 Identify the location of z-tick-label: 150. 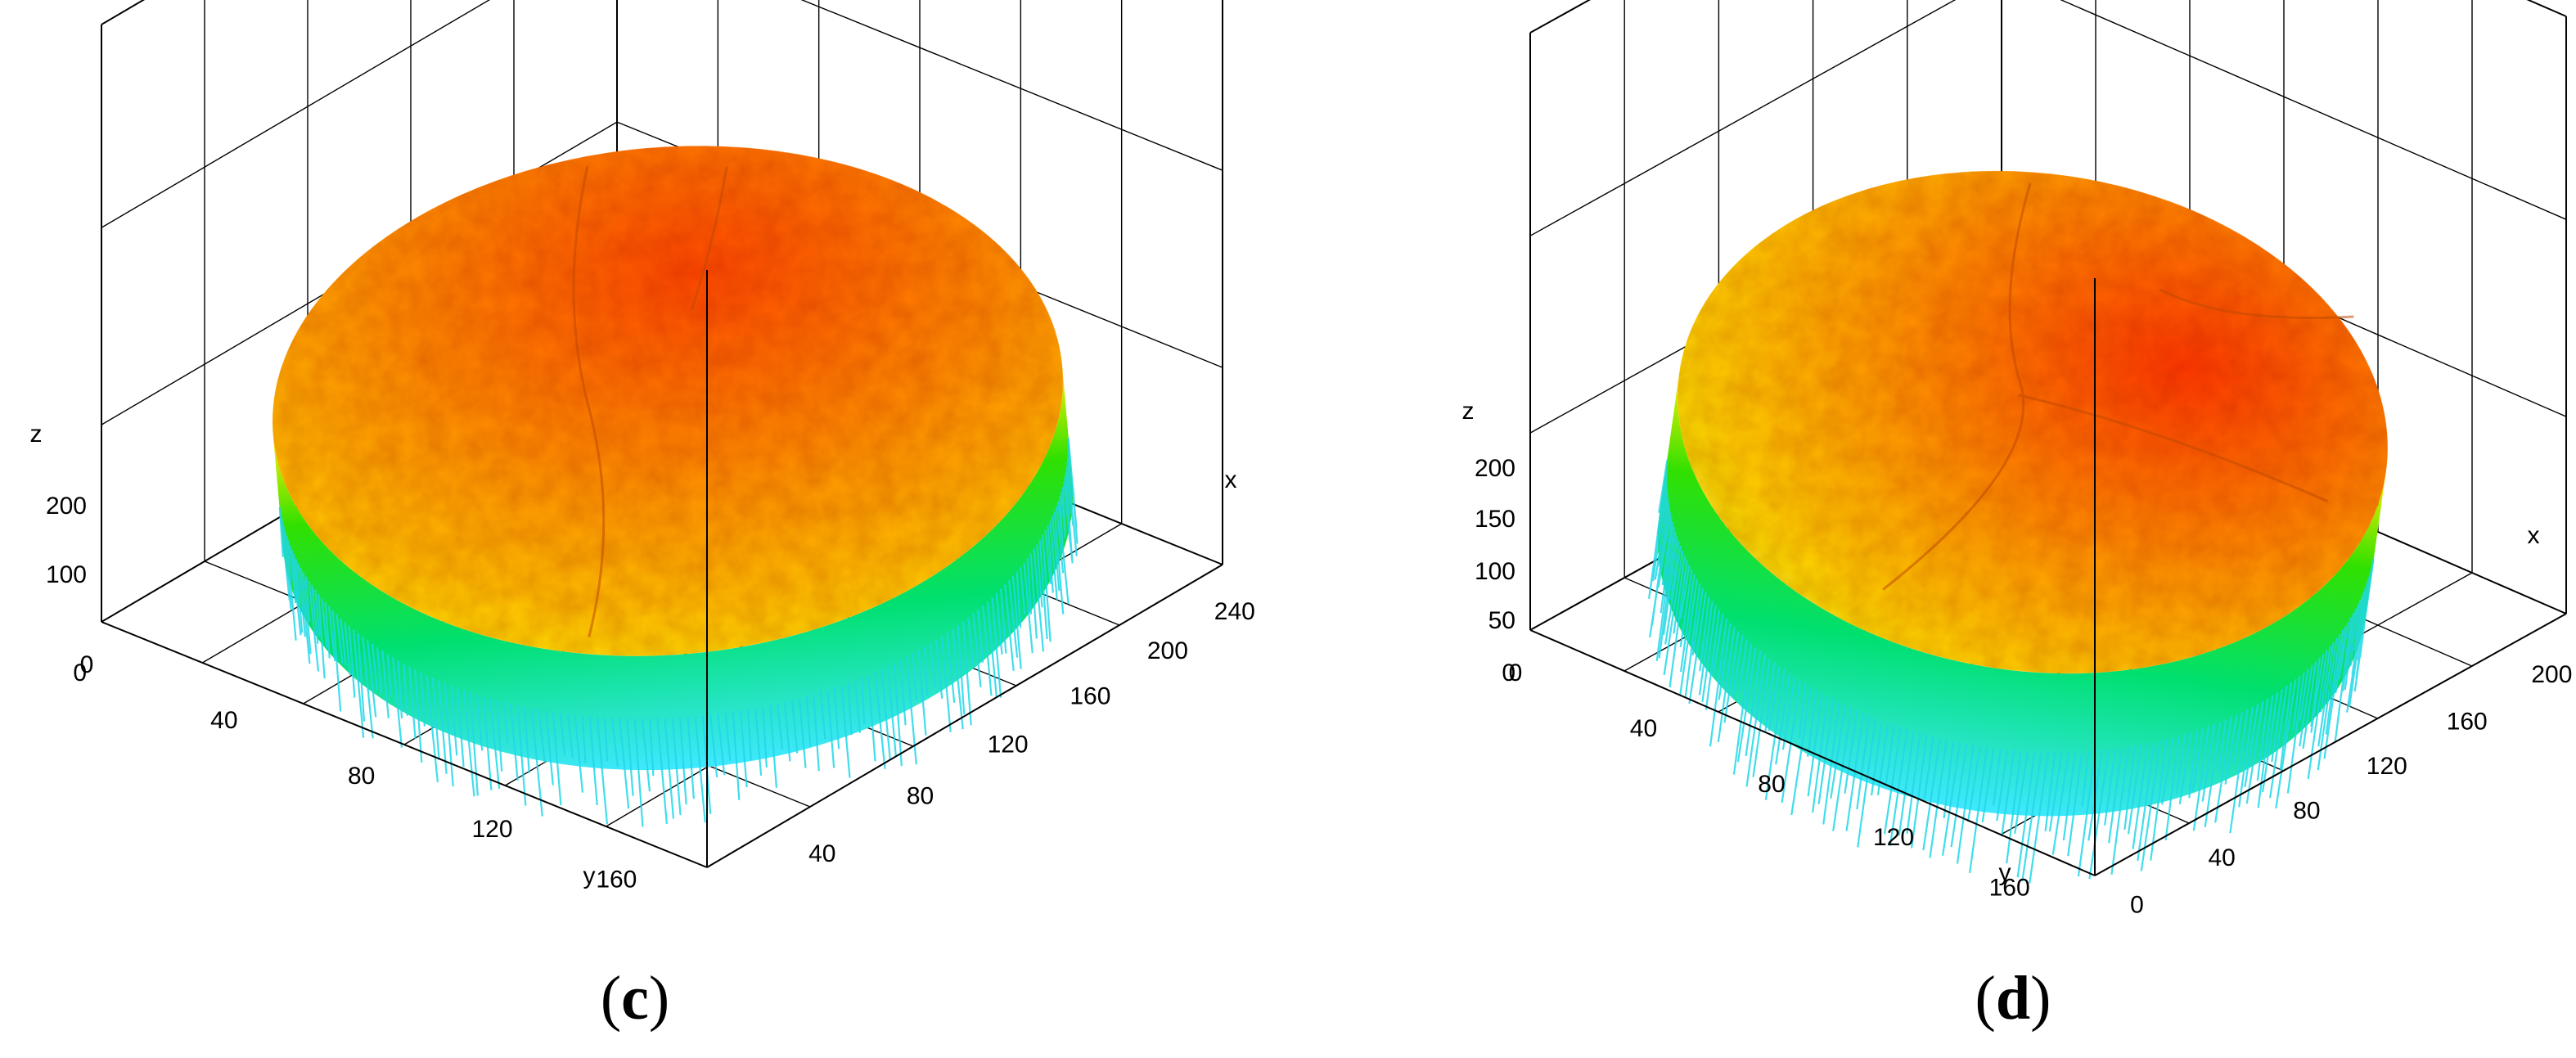
(1495, 519).